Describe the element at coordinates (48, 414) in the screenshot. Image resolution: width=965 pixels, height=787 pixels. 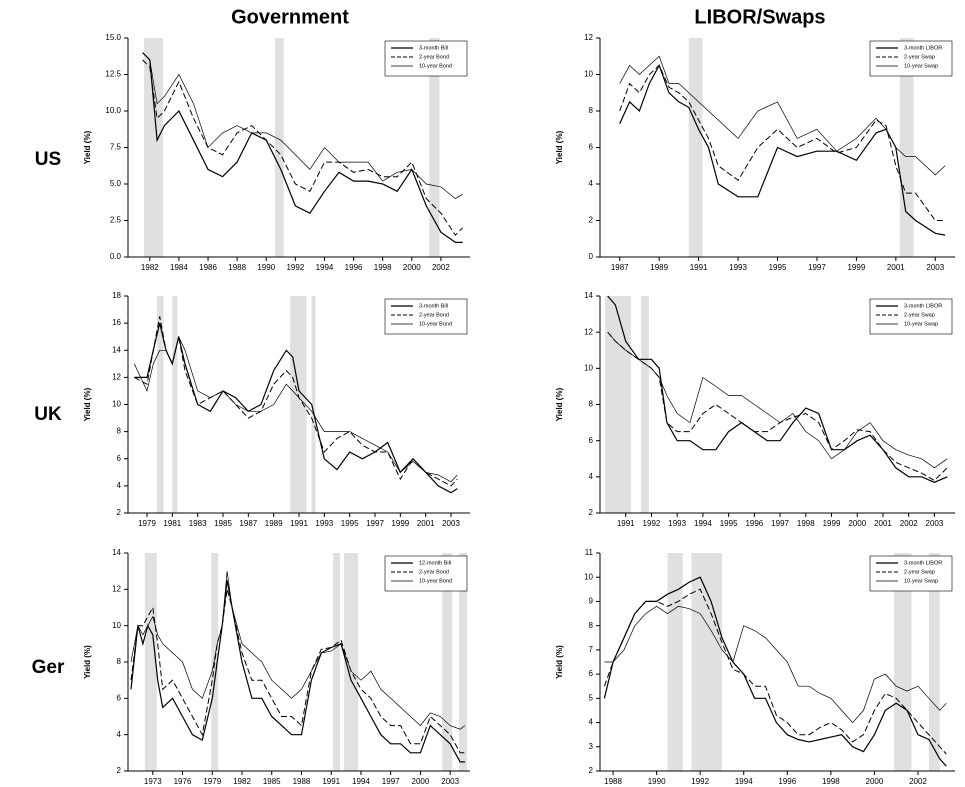
I see `row-label: UK` at that location.